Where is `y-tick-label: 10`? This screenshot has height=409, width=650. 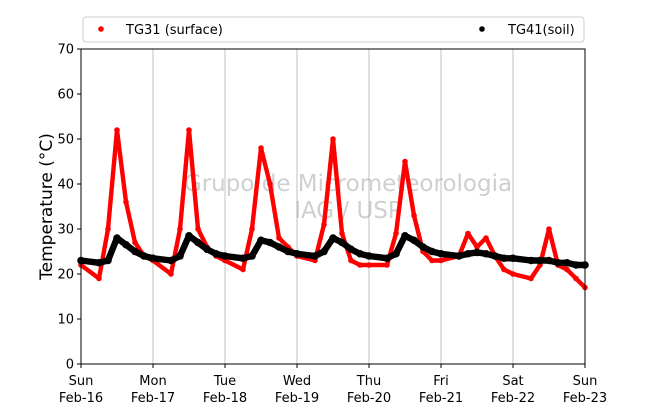
y-tick-label: 10 is located at coordinates (65, 320).